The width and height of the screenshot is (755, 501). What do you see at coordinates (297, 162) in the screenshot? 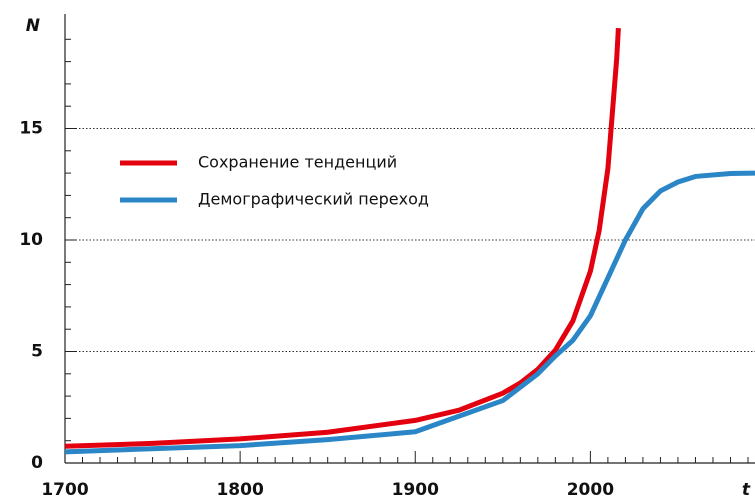
I see `legend-label: Сохранение тенденций` at bounding box center [297, 162].